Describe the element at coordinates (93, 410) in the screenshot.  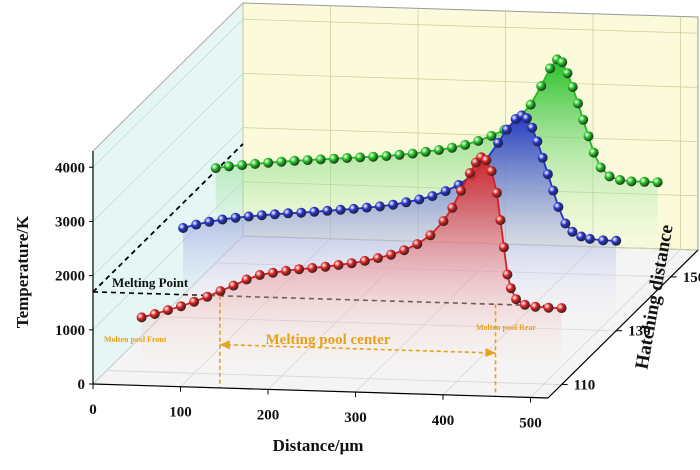
I see `x-tick-label: 0` at that location.